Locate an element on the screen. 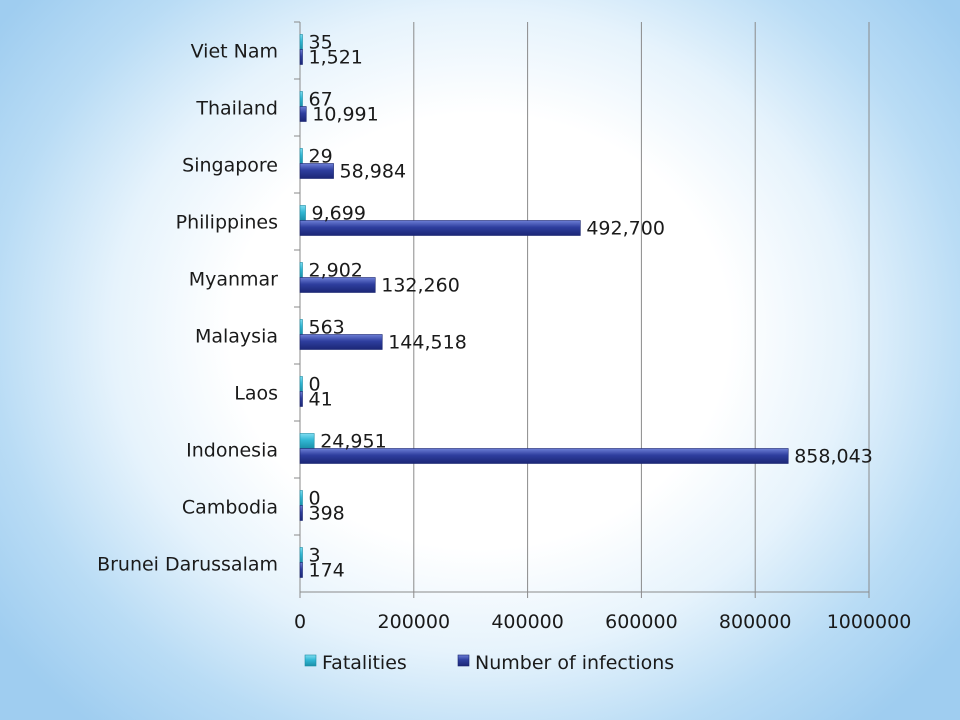 The height and width of the screenshot is (720, 960). infections-data-label: 174 is located at coordinates (327, 571).